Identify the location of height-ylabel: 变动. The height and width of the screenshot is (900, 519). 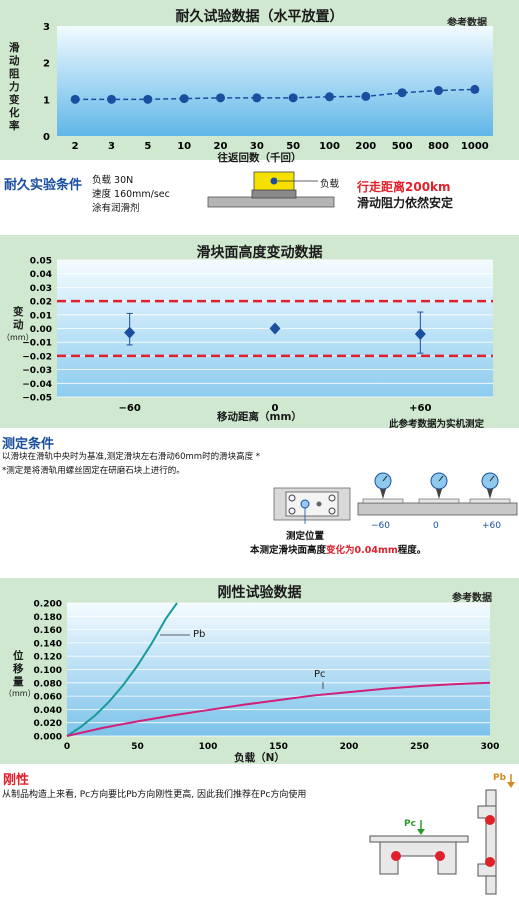
(18, 318).